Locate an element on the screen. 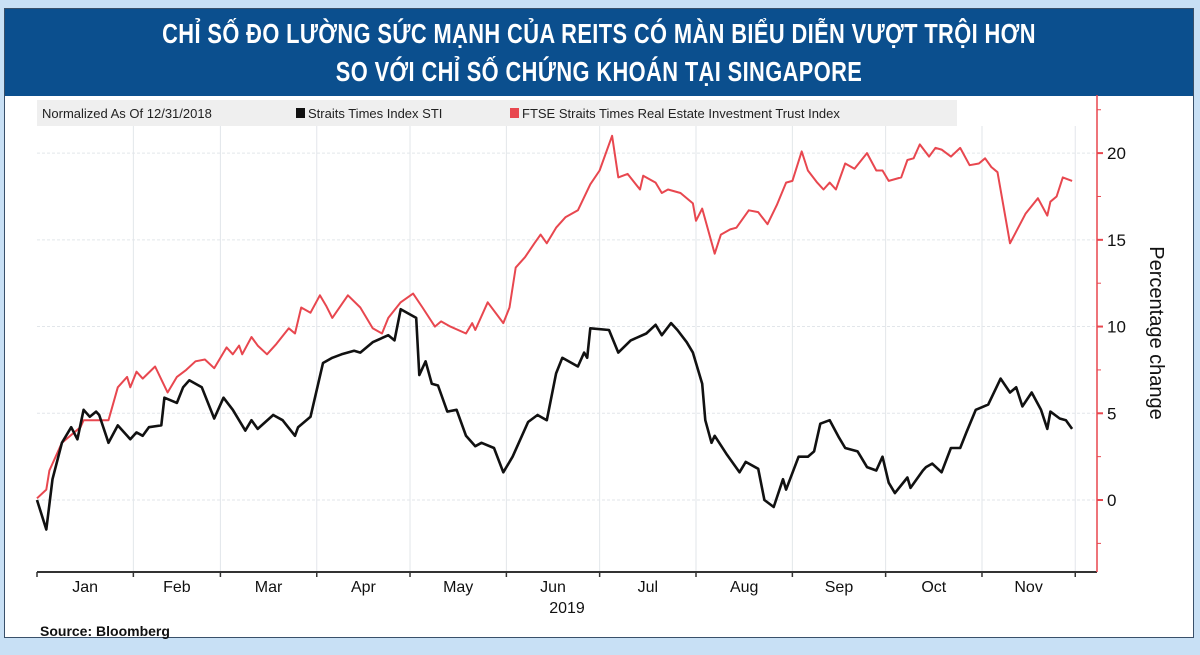  legend-label-sti: Straits Times Index STI is located at coordinates (375, 113).